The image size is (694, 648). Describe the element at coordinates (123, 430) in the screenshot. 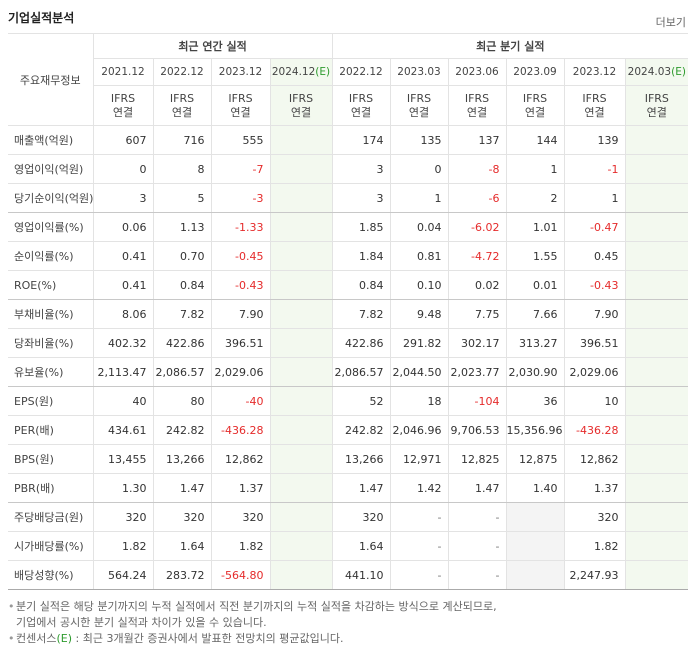

I see `value-cell: 434.61` at that location.